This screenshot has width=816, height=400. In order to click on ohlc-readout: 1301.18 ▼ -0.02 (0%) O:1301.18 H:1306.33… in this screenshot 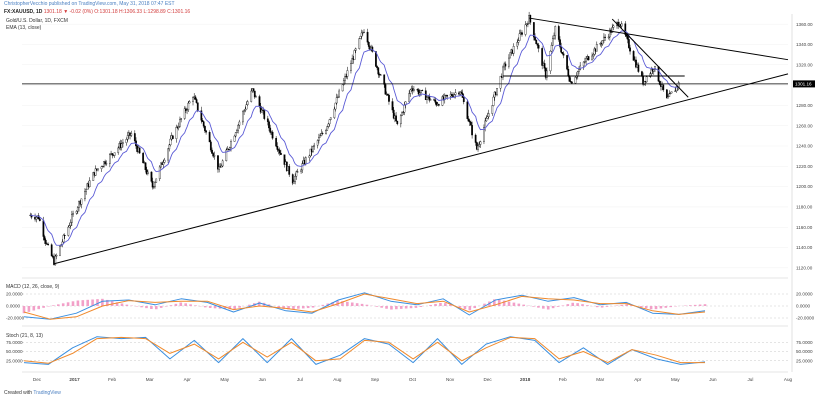, I will do `click(117, 12)`.